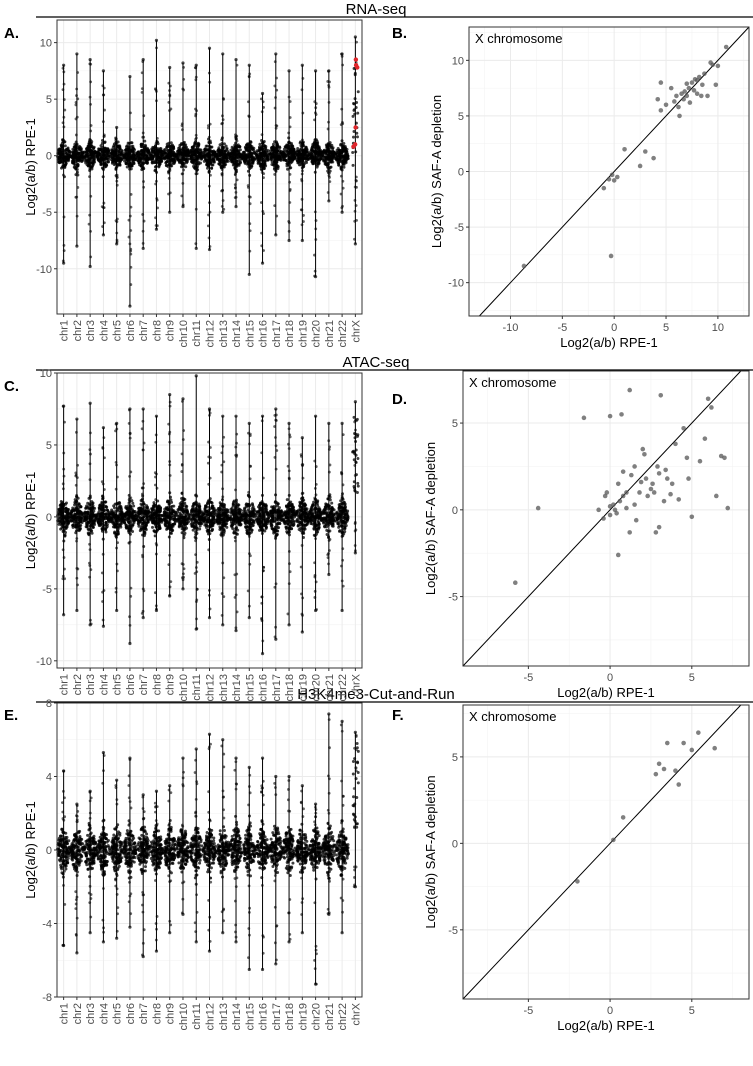 The height and width of the screenshot is (1066, 753). What do you see at coordinates (436, 171) in the screenshot?
I see `y-axis-title: Log2(a/b) SAF-A depletion` at bounding box center [436, 171].